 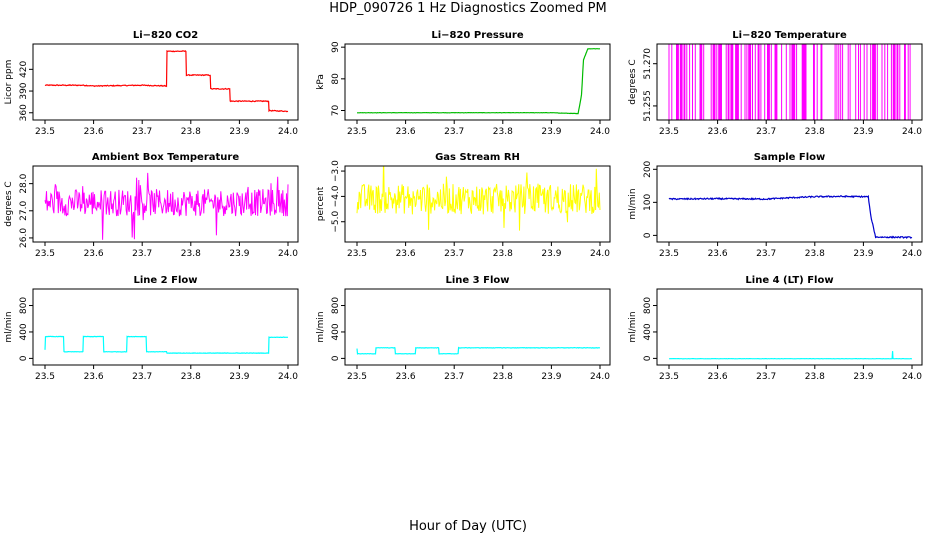 I want to click on line3-title: Line 3 Flow, so click(x=478, y=280).